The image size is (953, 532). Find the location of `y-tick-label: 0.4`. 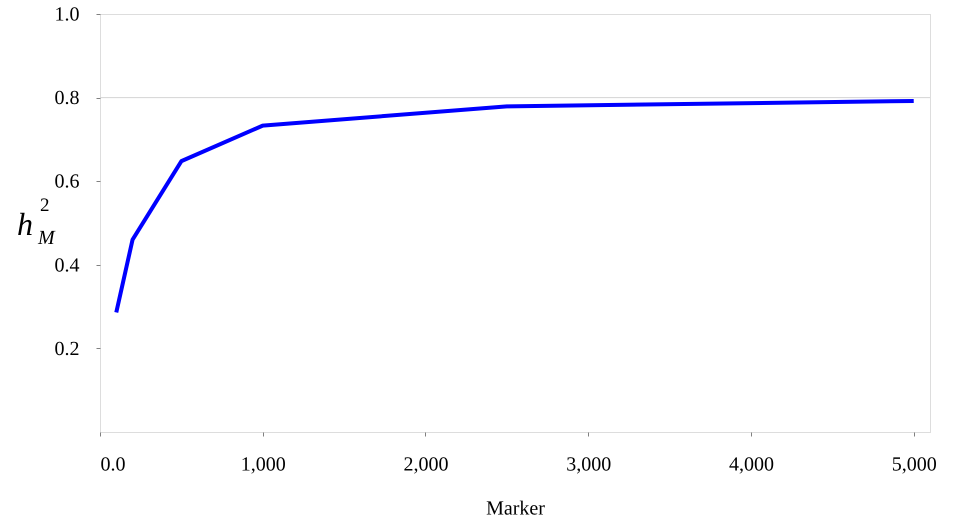

y-tick-label: 0.4 is located at coordinates (67, 265).